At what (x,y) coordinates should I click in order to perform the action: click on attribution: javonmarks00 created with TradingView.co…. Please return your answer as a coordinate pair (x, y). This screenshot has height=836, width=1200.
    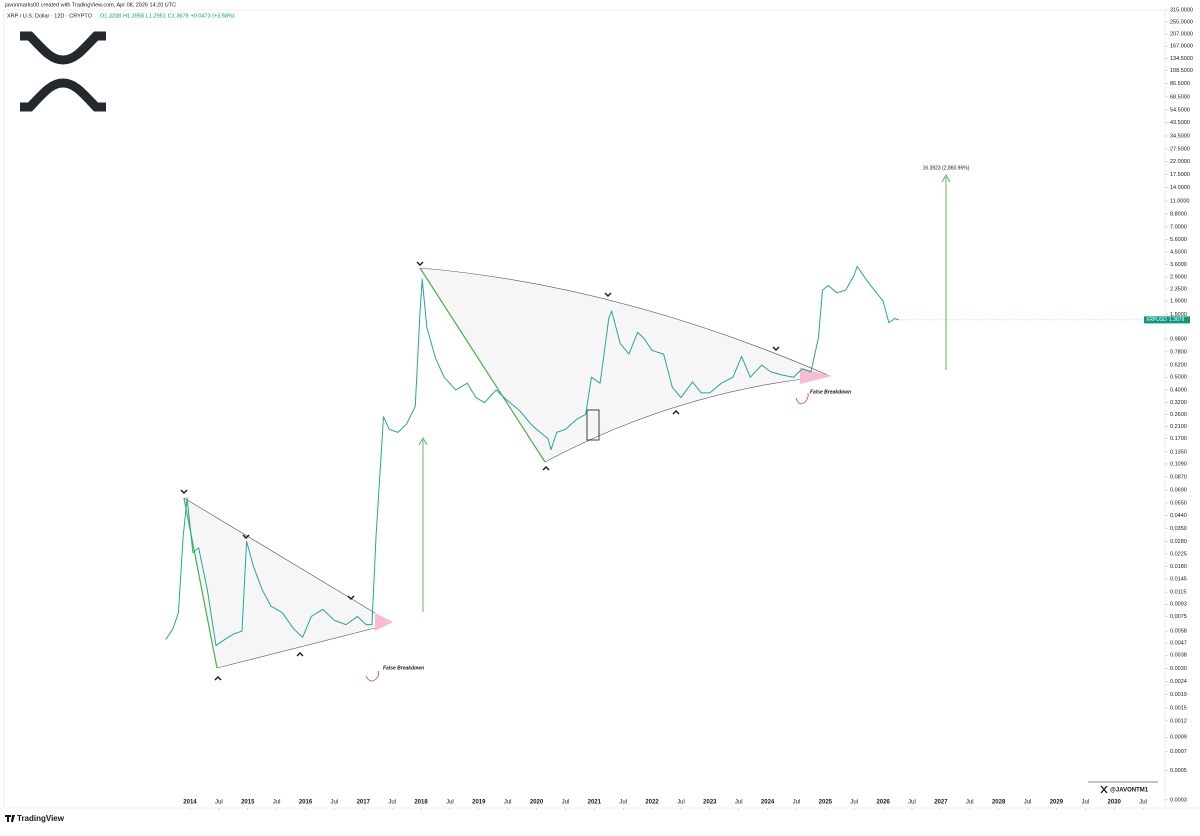
    Looking at the image, I should click on (90, 5).